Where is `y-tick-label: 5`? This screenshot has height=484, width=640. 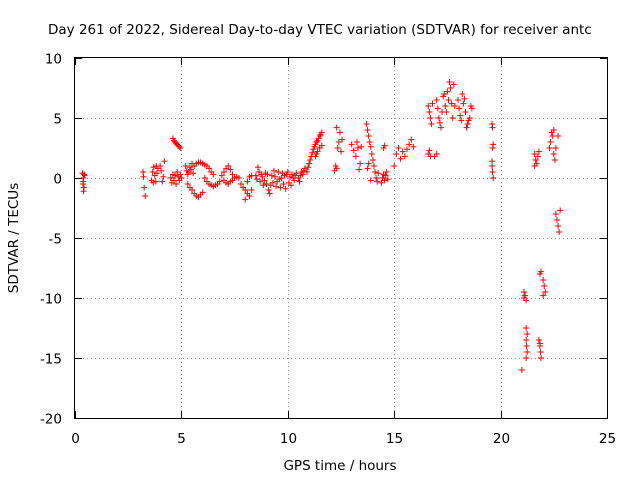
y-tick-label: 5 is located at coordinates (57, 120).